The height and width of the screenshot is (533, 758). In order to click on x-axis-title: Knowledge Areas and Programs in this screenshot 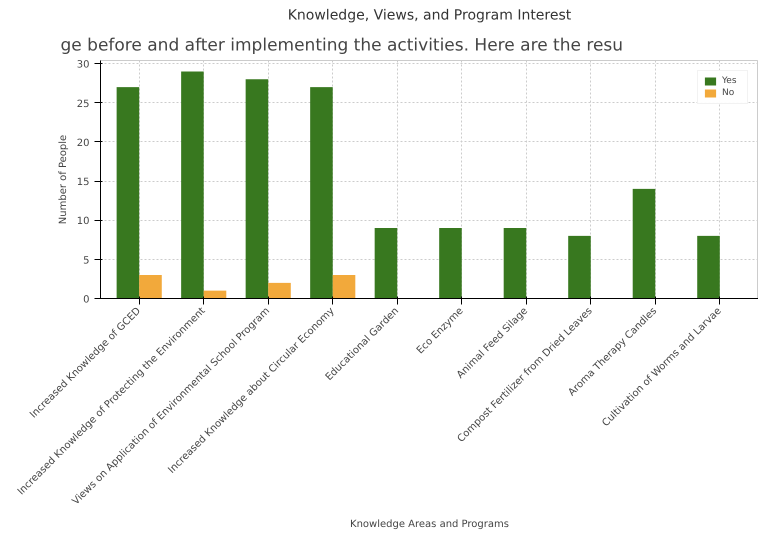, I will do `click(429, 524)`.